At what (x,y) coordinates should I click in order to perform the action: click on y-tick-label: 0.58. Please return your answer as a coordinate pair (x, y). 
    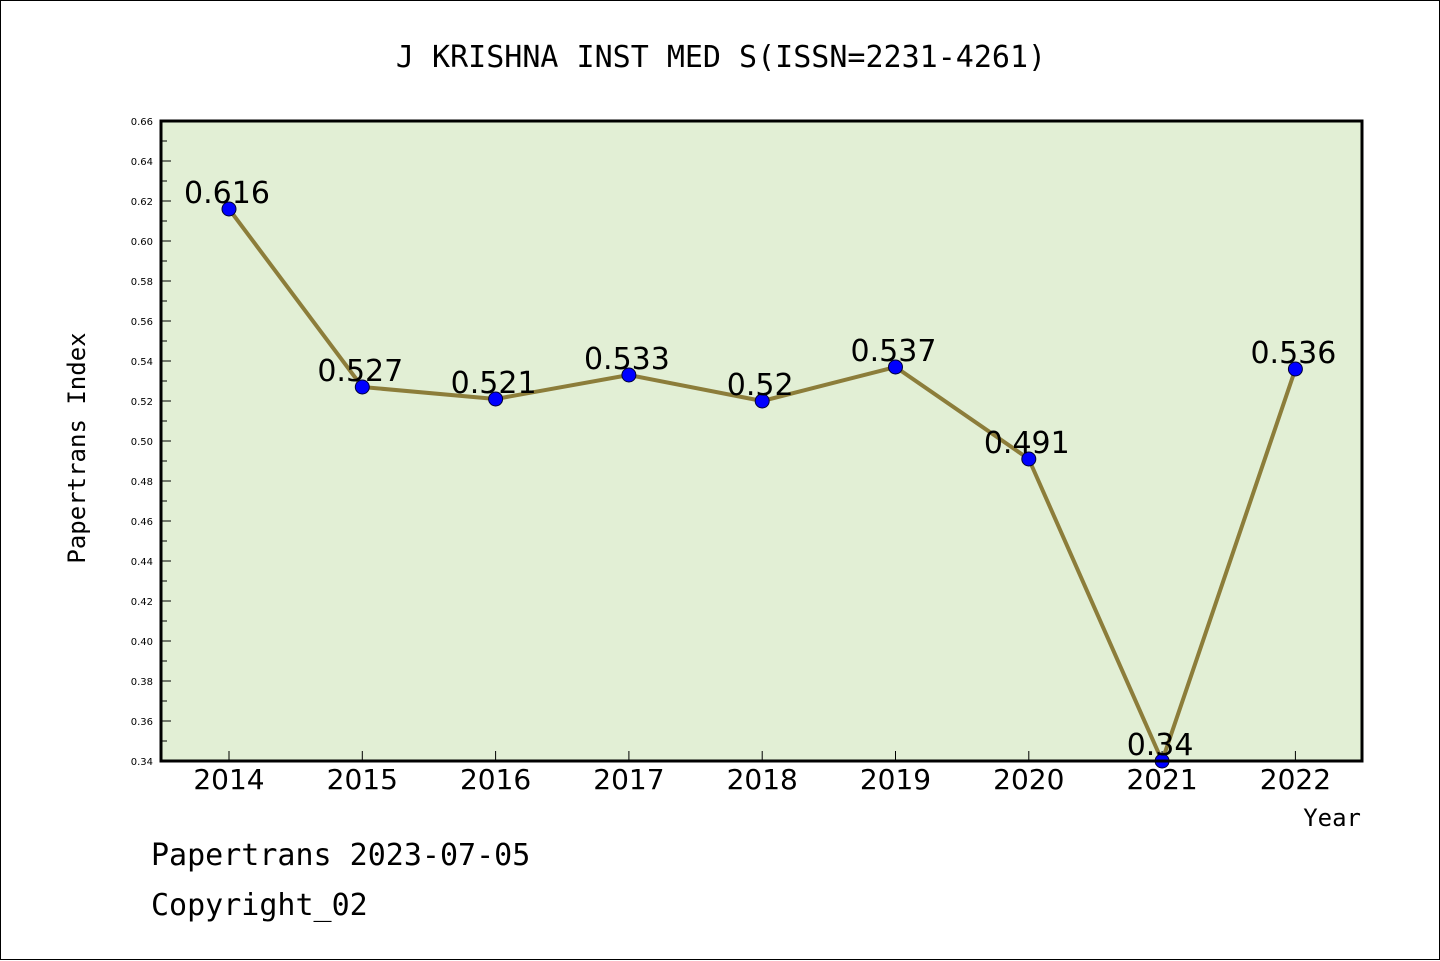
    Looking at the image, I should click on (142, 282).